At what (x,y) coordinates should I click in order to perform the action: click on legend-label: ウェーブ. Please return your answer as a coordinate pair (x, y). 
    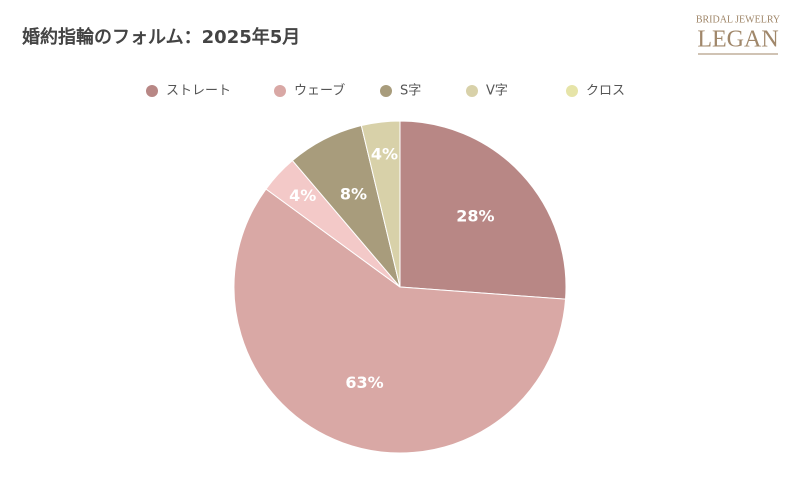
    Looking at the image, I should click on (319, 91).